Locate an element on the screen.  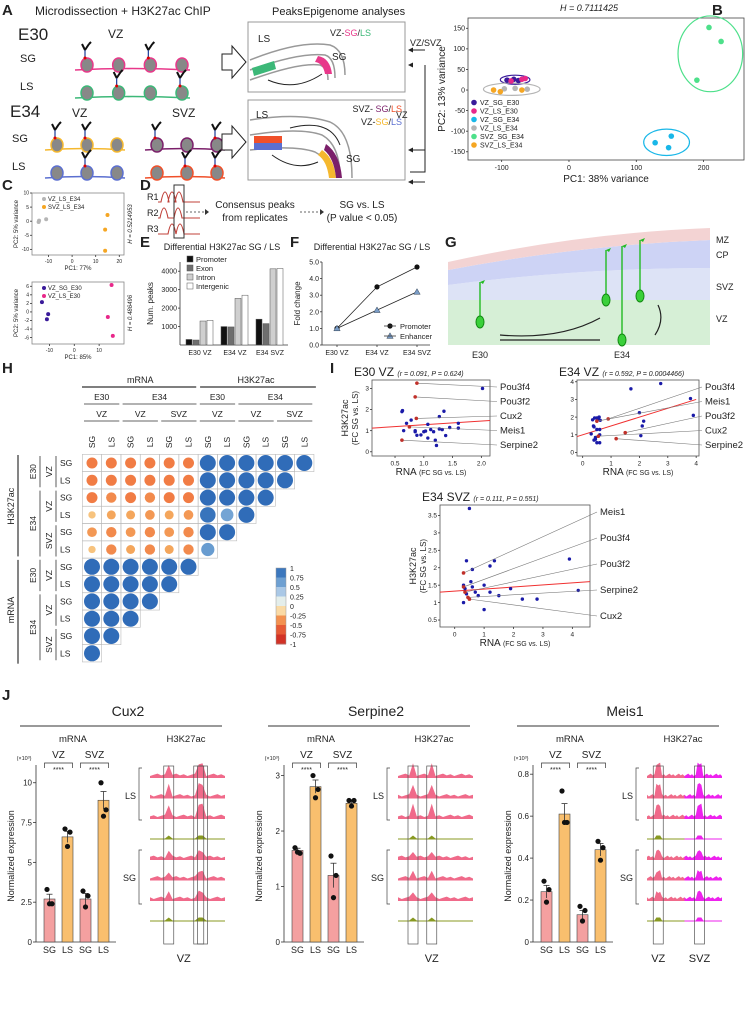
migrating-cell is located at coordinates (606, 277).